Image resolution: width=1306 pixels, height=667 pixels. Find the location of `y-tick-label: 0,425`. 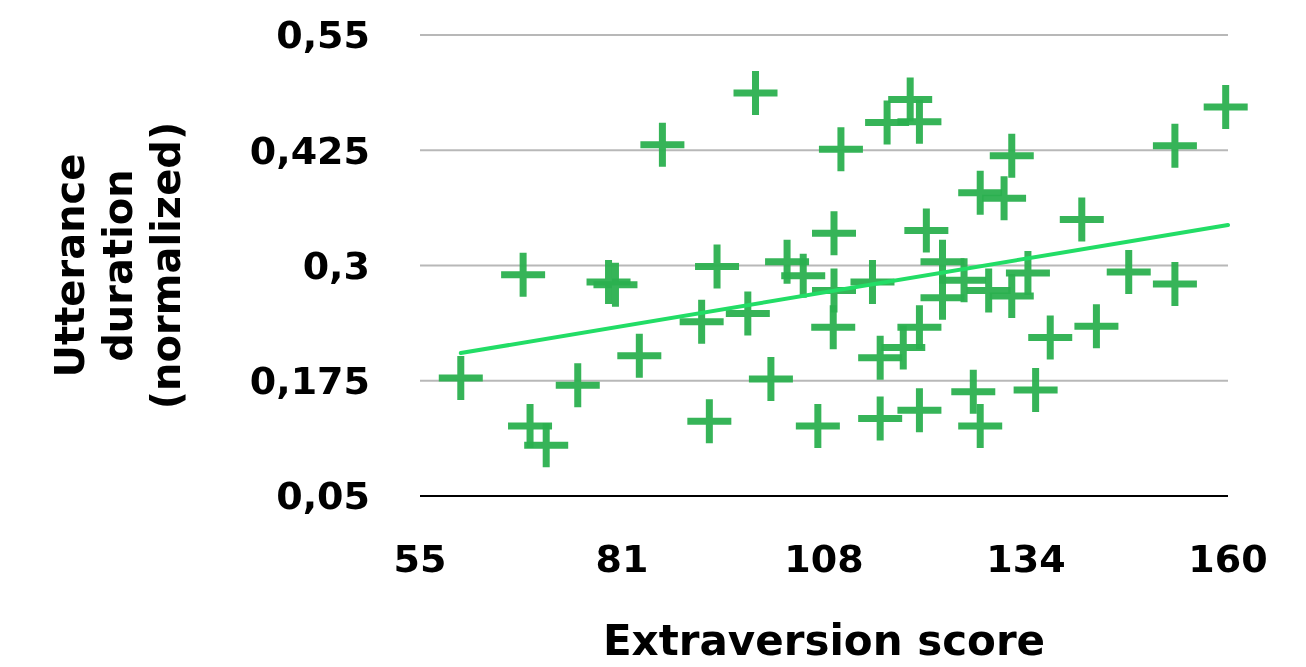

y-tick-label: 0,425 is located at coordinates (309, 150).